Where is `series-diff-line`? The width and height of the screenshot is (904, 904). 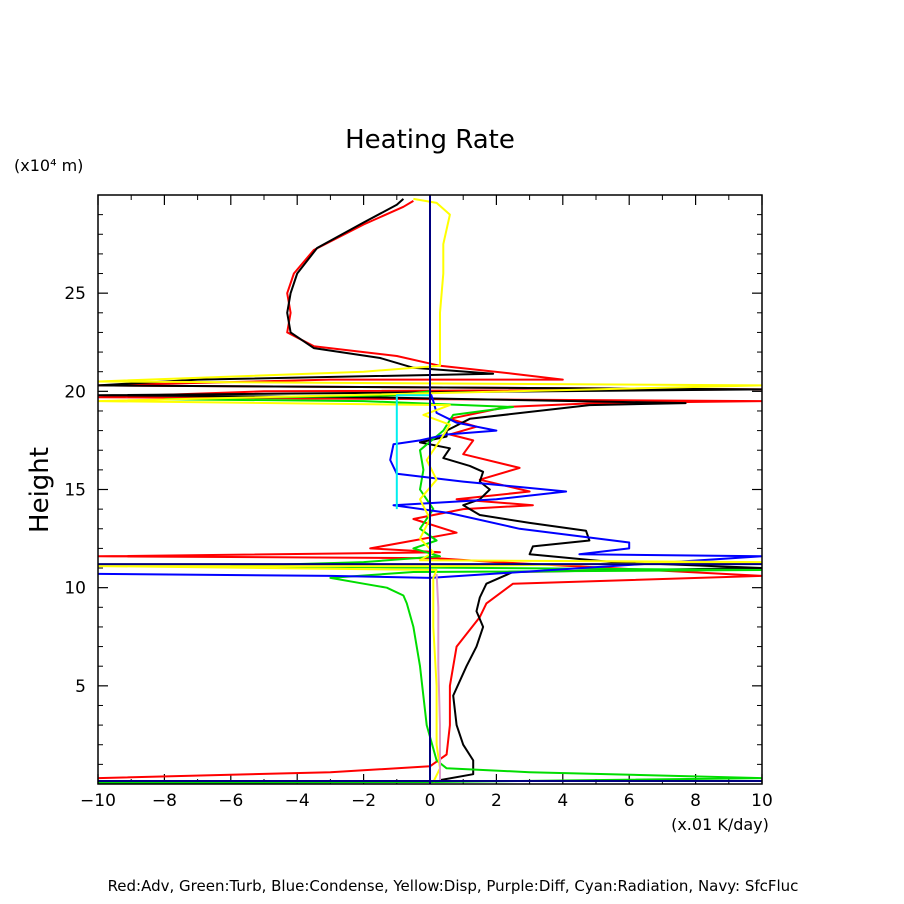
series-diff-line is located at coordinates (438, 677).